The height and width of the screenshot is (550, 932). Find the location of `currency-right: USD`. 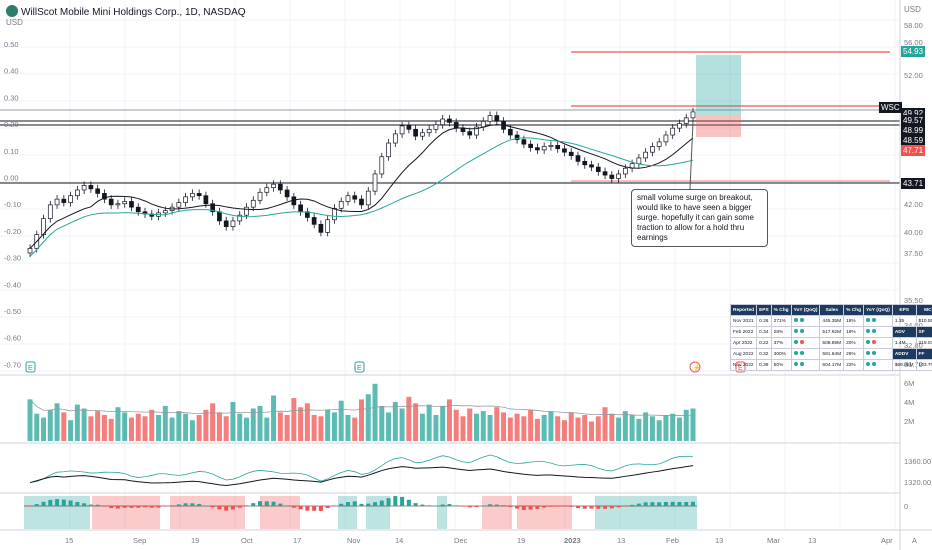

currency-right: USD is located at coordinates (912, 9).